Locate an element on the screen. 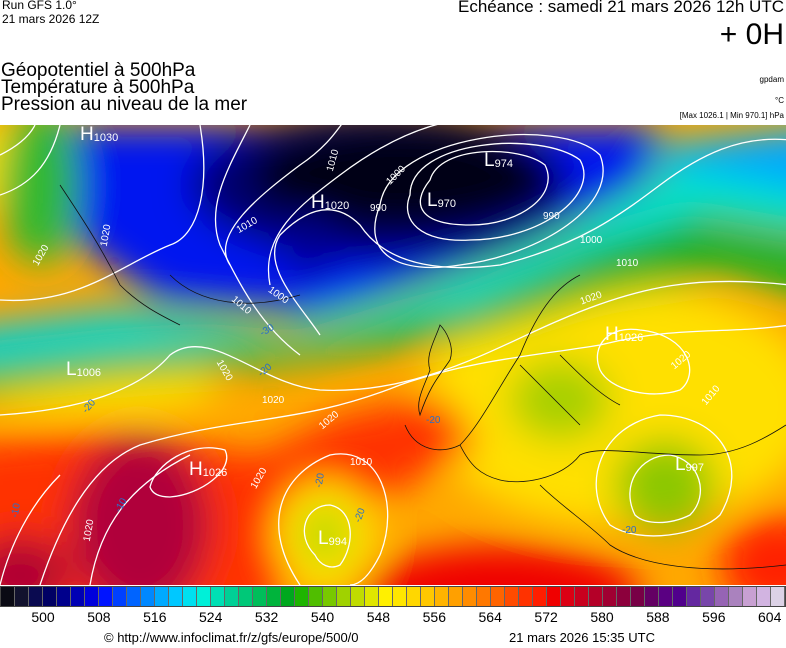 This screenshot has height=648, width=786. pressure-center-low: L974 is located at coordinates (498, 160).